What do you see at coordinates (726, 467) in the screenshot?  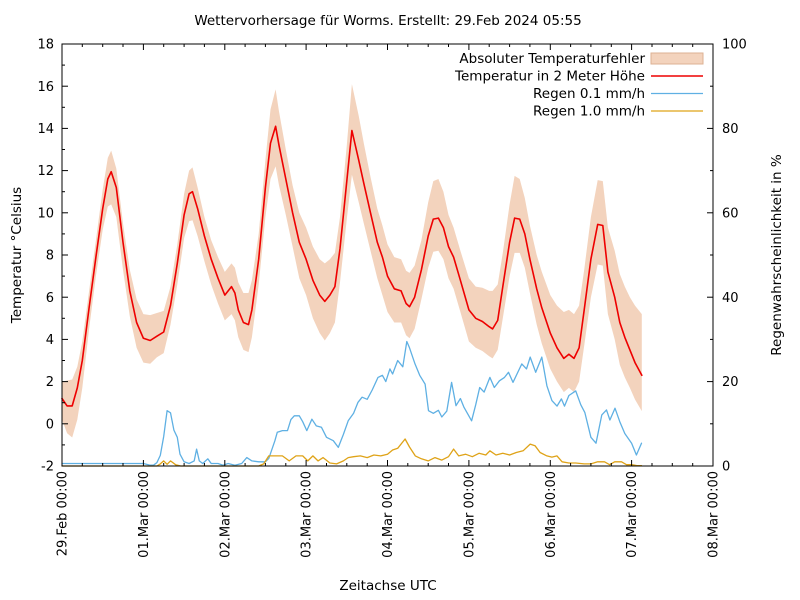 I see `y-right-tick-label: 0` at bounding box center [726, 467].